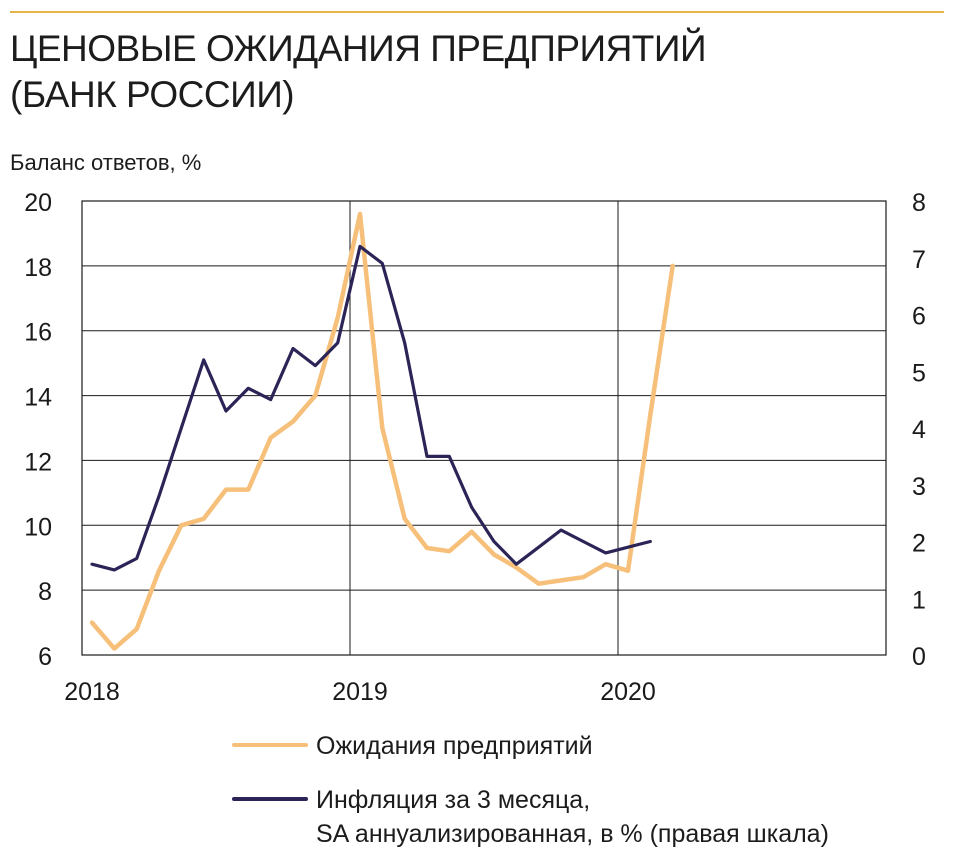 This screenshot has height=862, width=955. What do you see at coordinates (919, 657) in the screenshot?
I see `y2-tick-label-0: 0` at bounding box center [919, 657].